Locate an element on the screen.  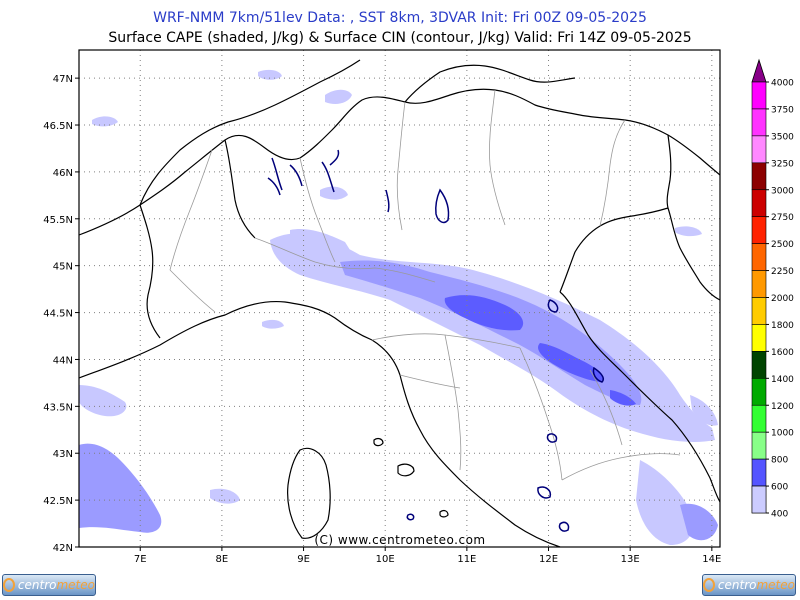
tick-label-lat: 45.5N is located at coordinates (58, 220).